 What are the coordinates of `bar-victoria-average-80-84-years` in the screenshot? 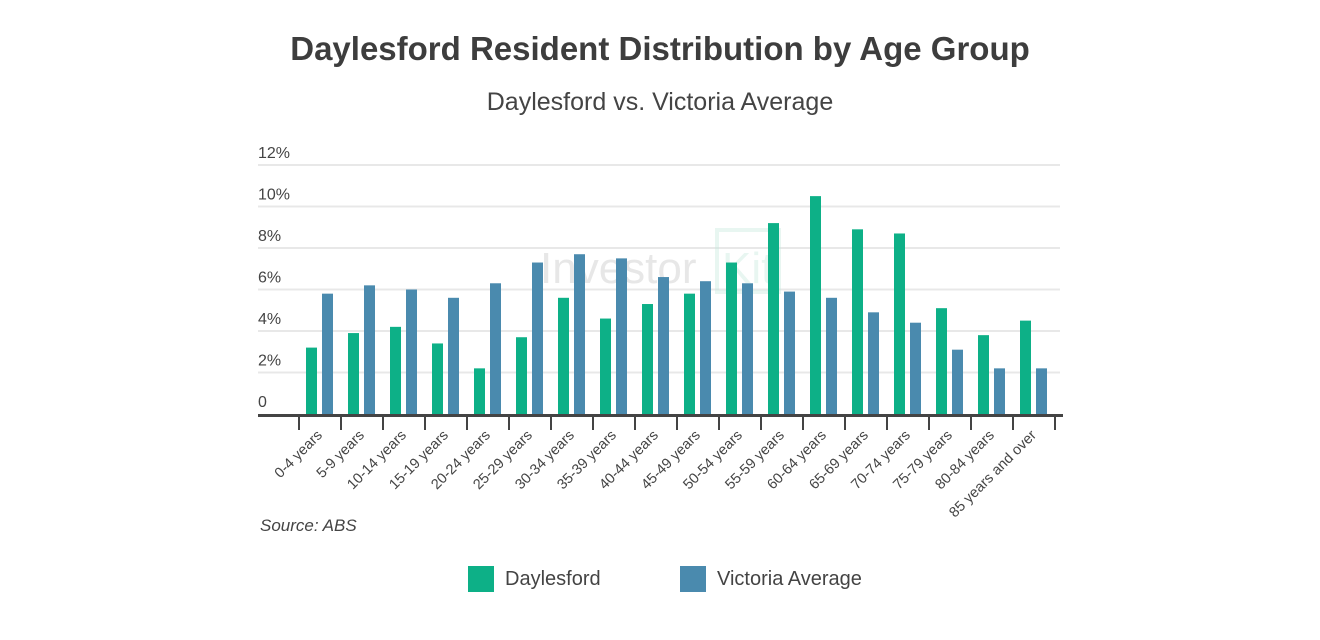 It's located at (999, 391).